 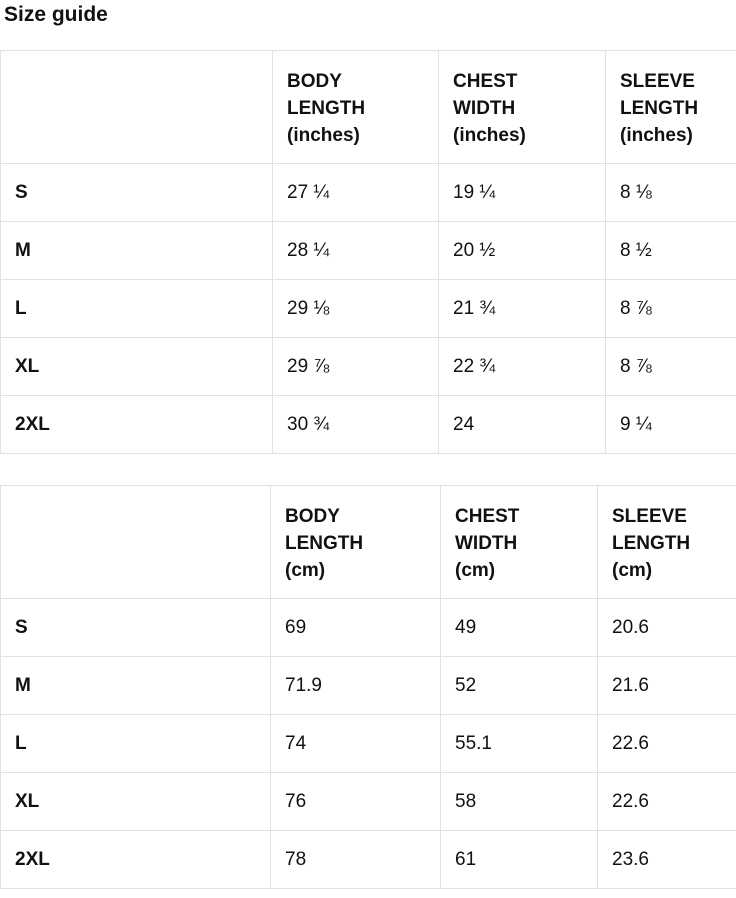 I want to click on sleeve-length-cell: 20.6, so click(x=666, y=628).